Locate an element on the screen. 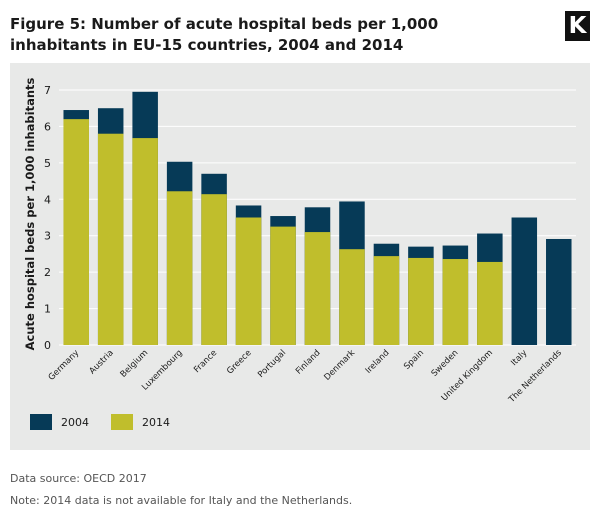  y-tick-label: 3 is located at coordinates (47, 236).